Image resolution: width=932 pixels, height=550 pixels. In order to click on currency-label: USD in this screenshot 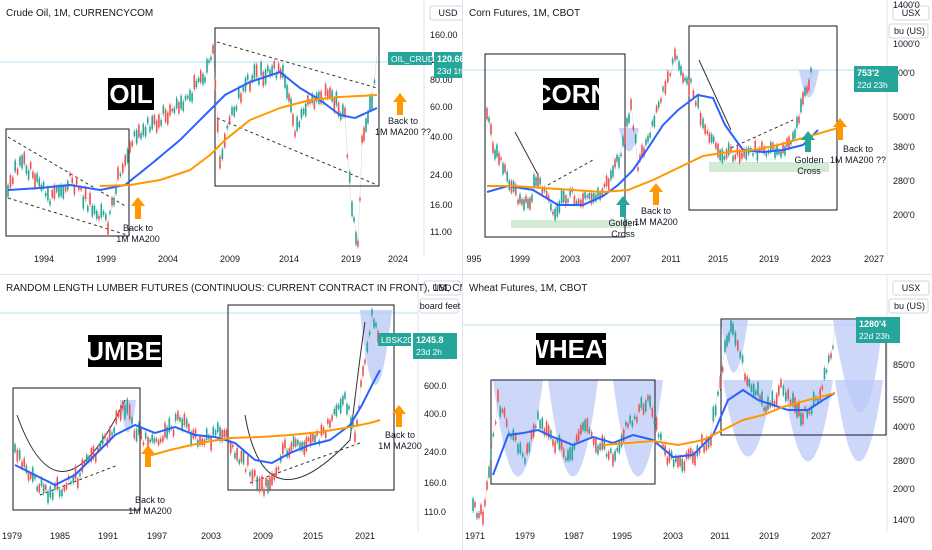, I will do `click(442, 288)`.